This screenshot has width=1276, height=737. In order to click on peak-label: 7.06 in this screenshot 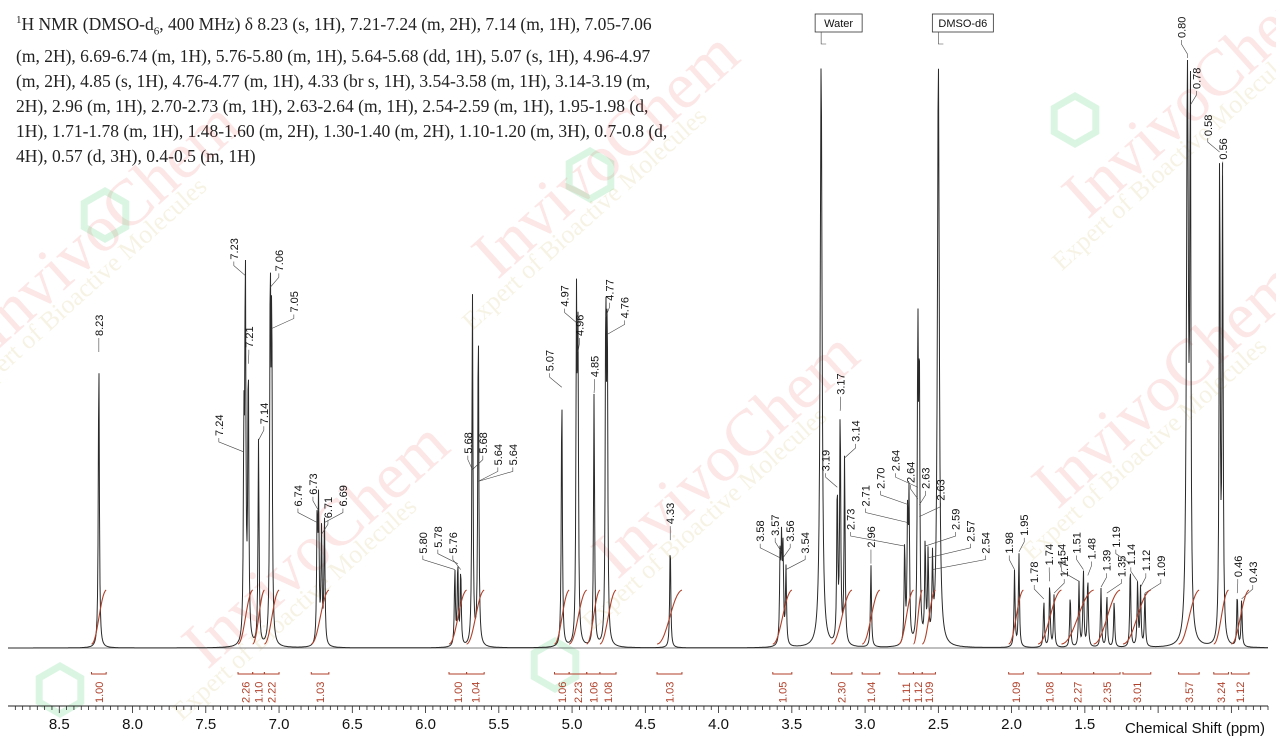, I will do `click(280, 260)`.